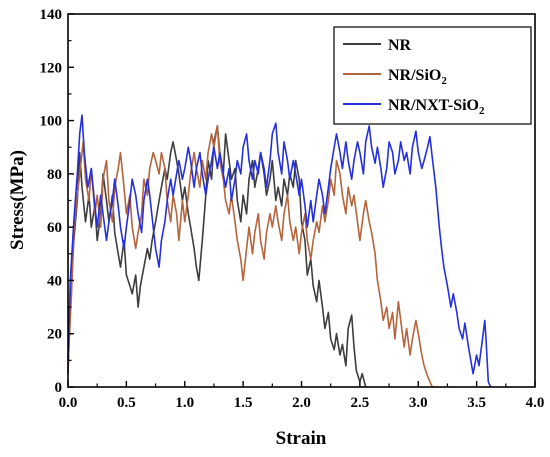  I want to click on y-tick-label: 20, so click(54, 335).